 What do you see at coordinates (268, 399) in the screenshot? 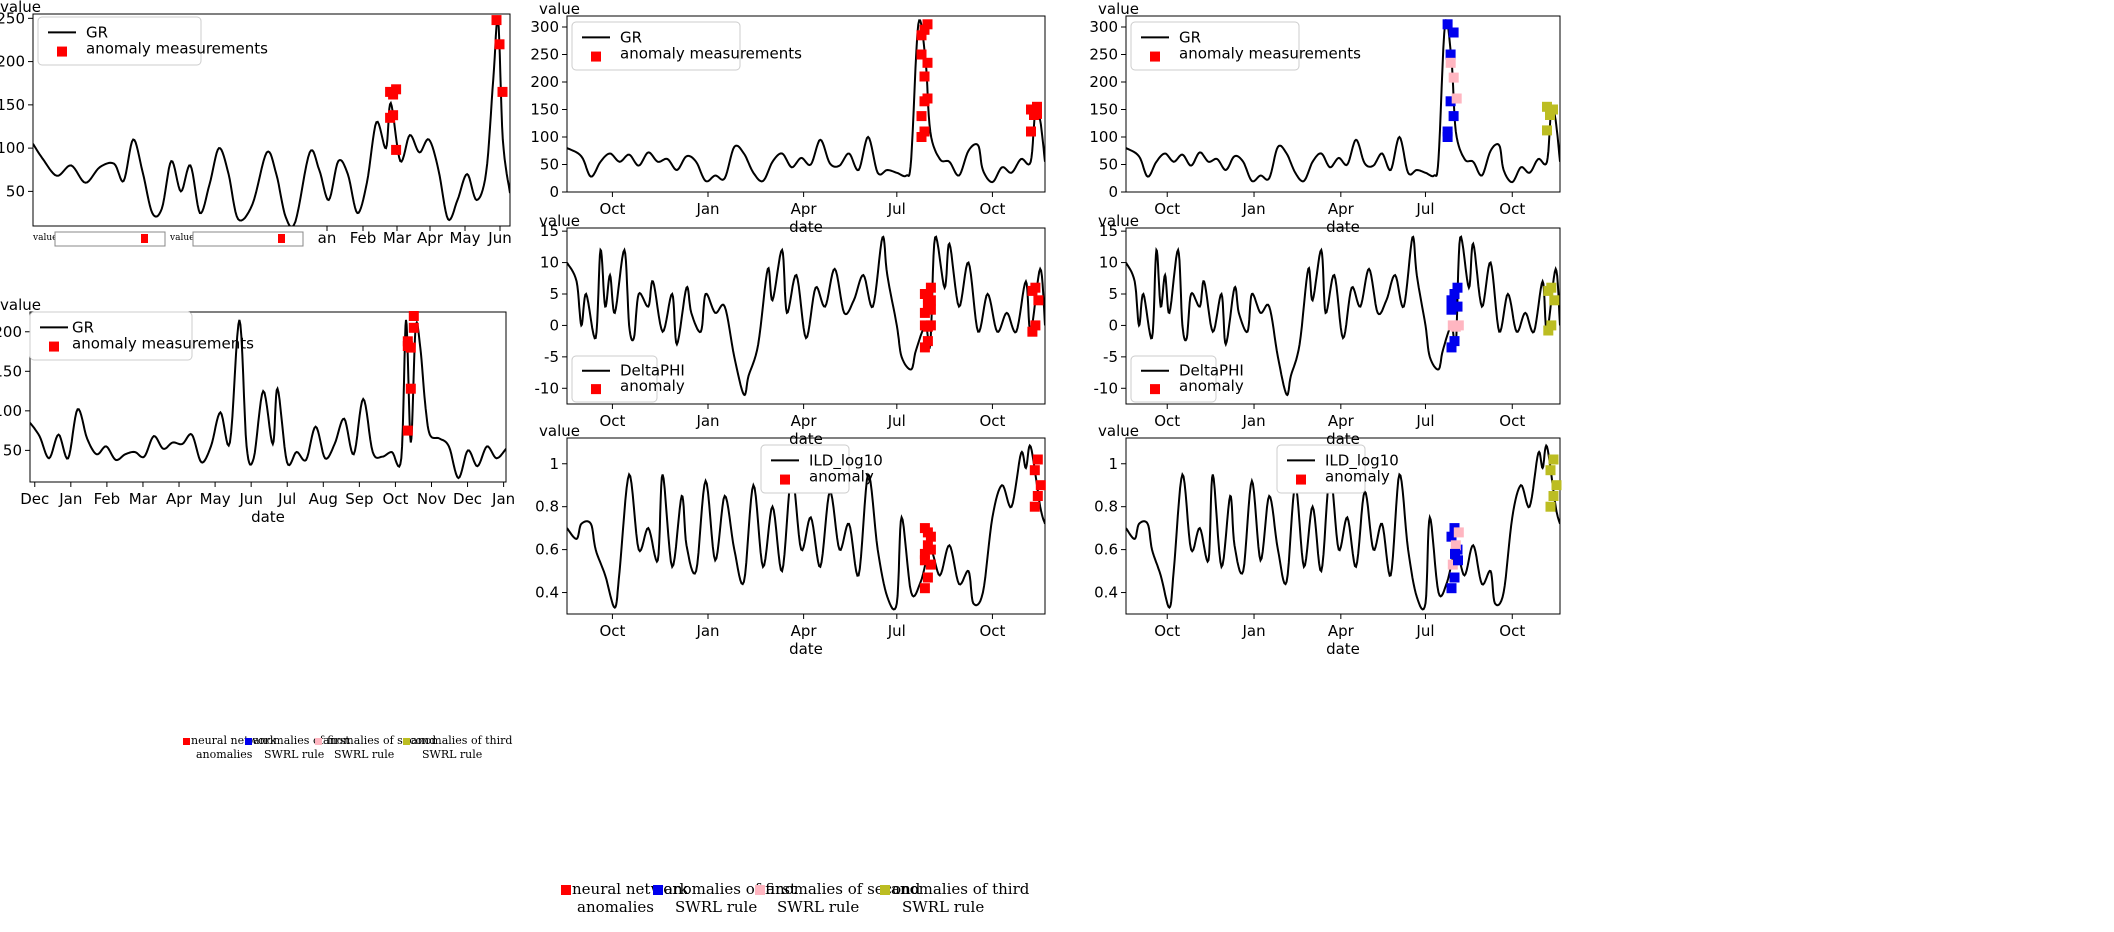
I see `series-line-p2` at bounding box center [268, 399].